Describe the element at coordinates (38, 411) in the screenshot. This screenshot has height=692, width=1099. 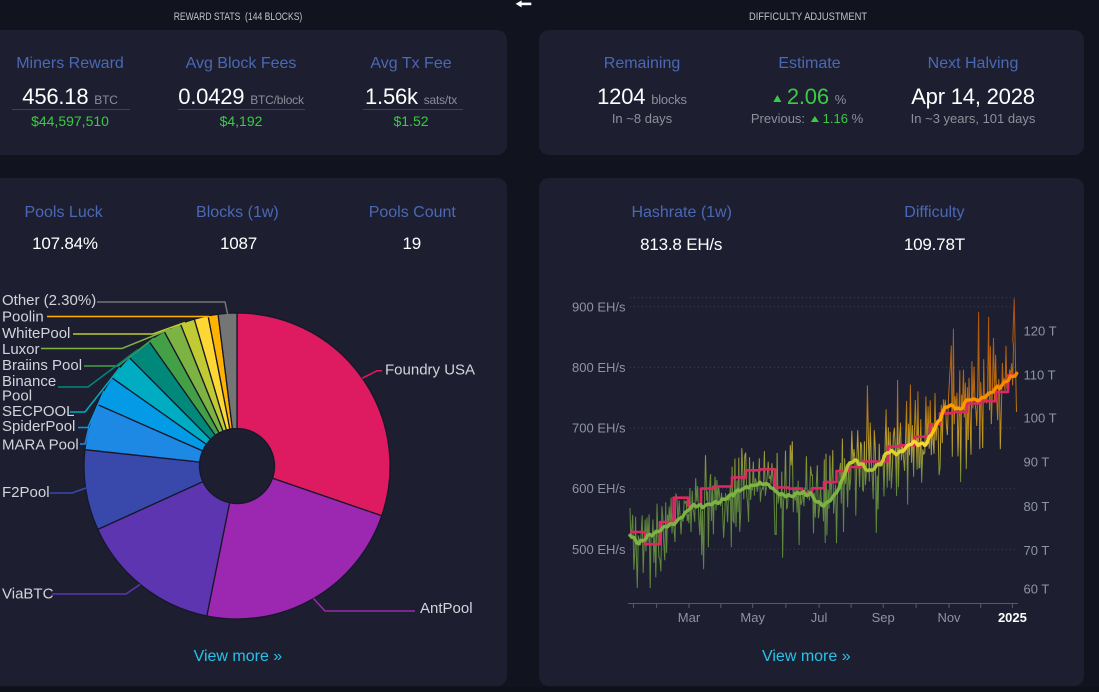
I see `svg-text: SECPOOL` at that location.